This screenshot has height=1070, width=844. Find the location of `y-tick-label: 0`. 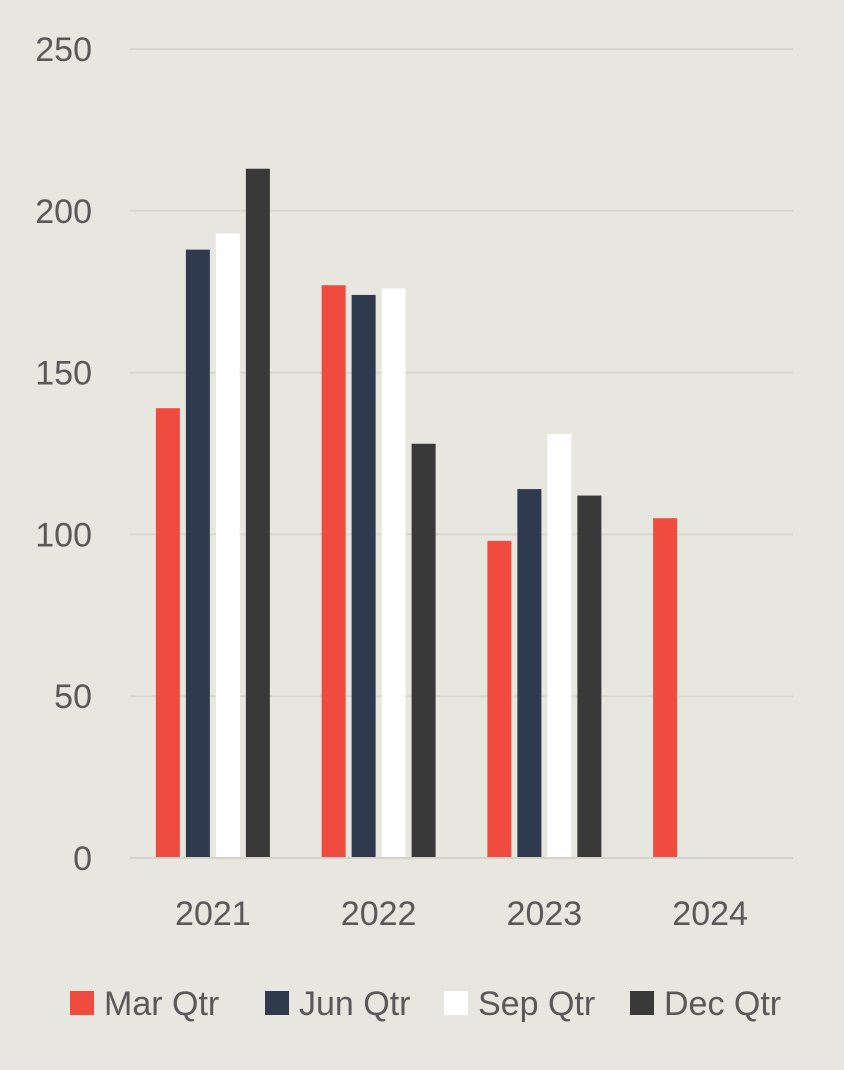

y-tick-label: 0 is located at coordinates (82, 859).